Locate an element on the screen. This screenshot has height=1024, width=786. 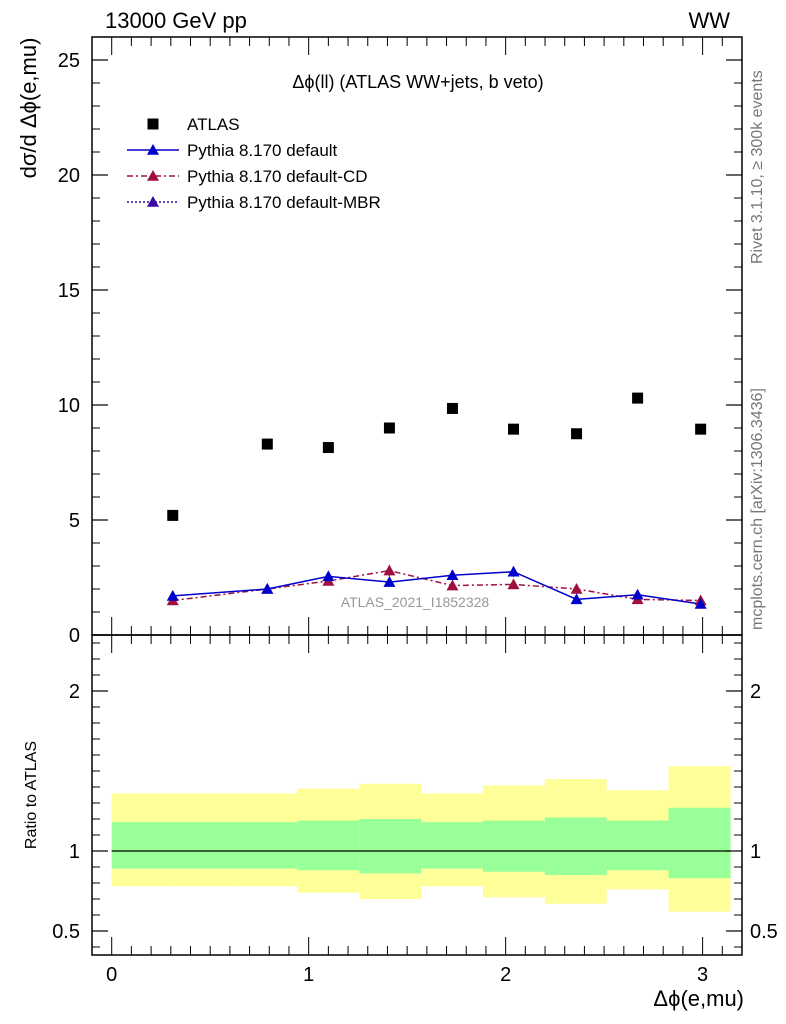
ratio-axis-label: Ratio to ATLAS is located at coordinates (31, 795).